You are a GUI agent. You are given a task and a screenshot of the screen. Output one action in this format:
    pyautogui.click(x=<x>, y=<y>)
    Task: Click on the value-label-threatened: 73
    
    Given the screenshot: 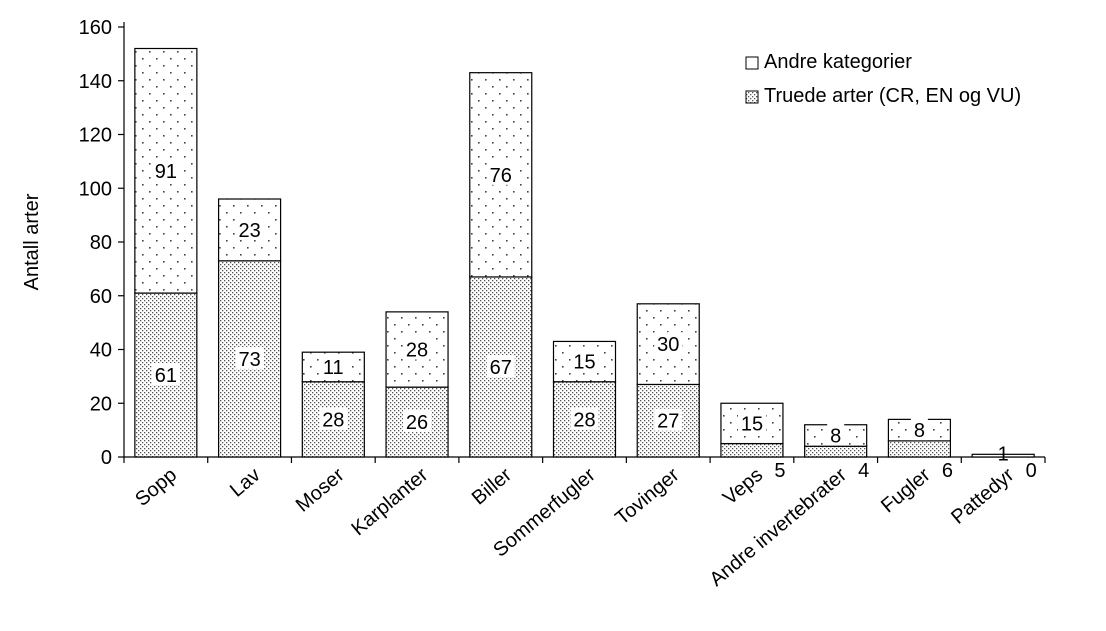 What is the action you would take?
    pyautogui.click(x=249, y=360)
    